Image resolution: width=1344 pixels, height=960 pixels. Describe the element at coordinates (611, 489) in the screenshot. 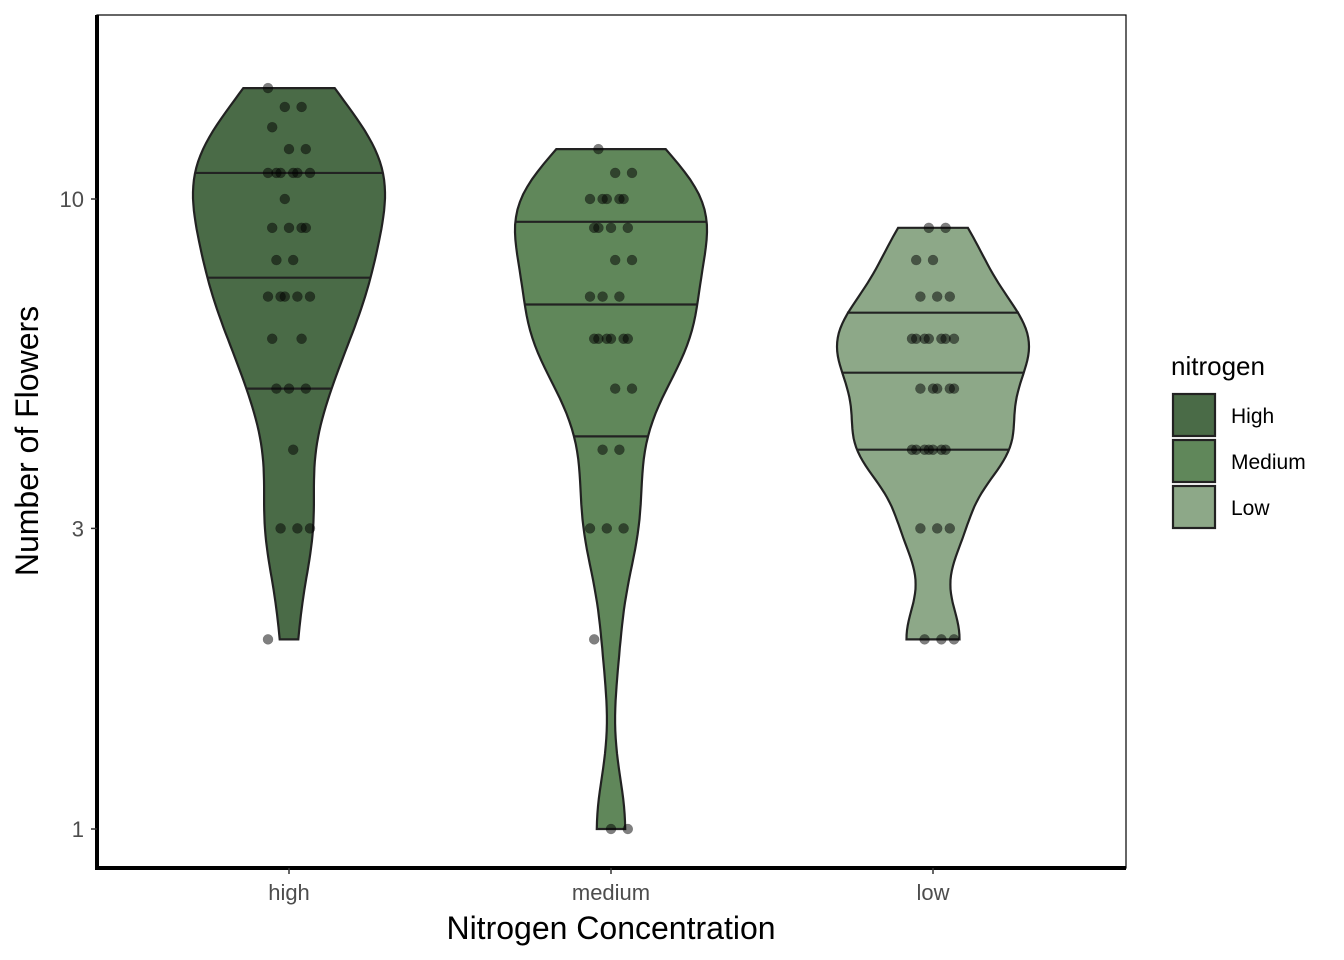

I see `violin-medium` at that location.